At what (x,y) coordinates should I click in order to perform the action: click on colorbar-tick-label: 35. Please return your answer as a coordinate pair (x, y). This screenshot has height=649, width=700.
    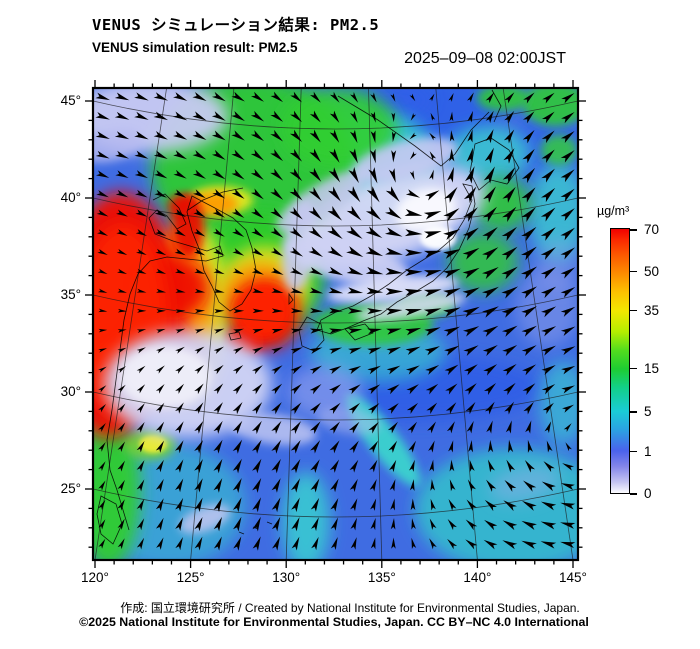
    Looking at the image, I should click on (652, 310).